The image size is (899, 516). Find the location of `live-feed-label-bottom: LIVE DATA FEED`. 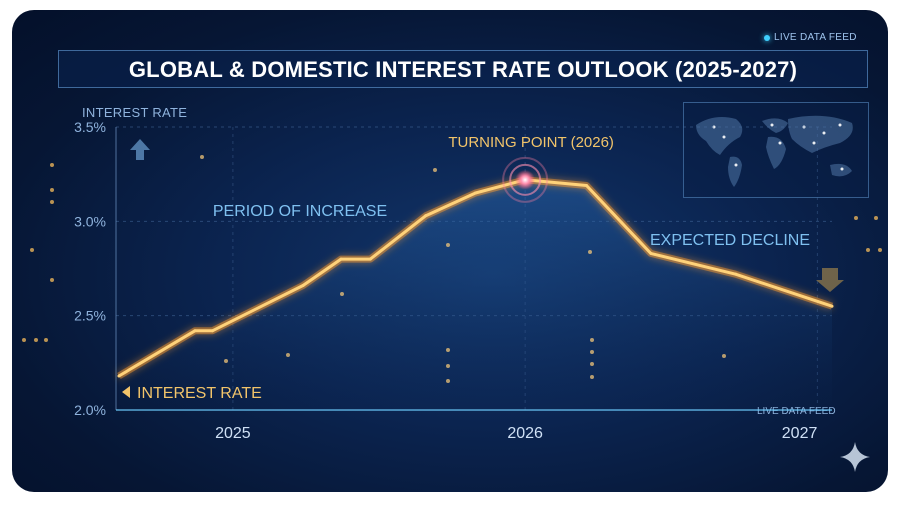

live-feed-label-bottom: LIVE DATA FEED is located at coordinates (796, 411).